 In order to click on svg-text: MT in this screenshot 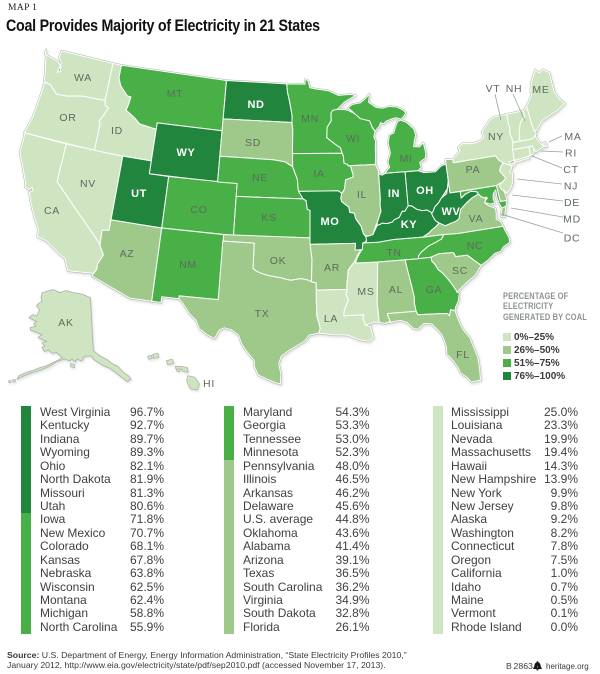, I will do `click(175, 94)`.